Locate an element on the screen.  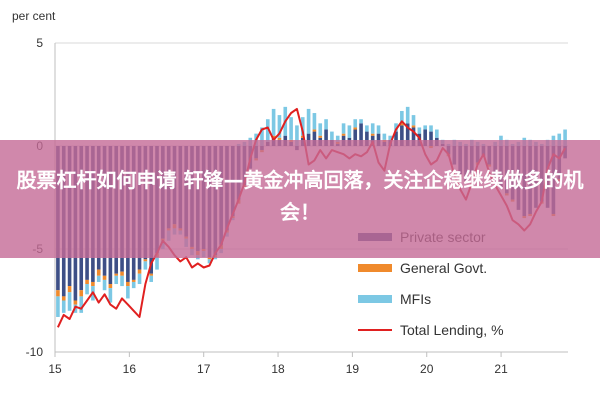
legend-swatch-general-govt is located at coordinates (375, 268).